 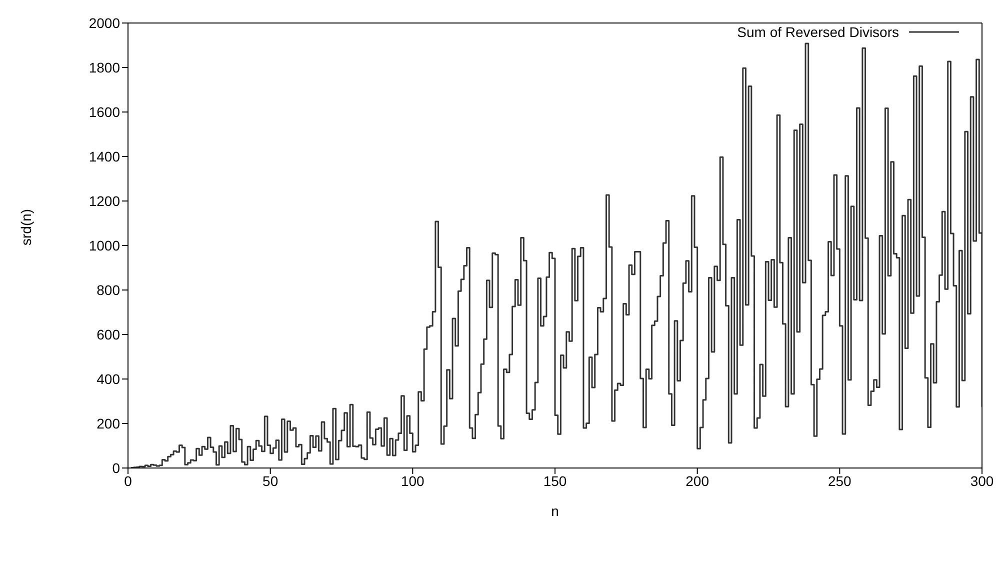 What do you see at coordinates (555, 480) in the screenshot?
I see `x-tick-label: 150` at bounding box center [555, 480].